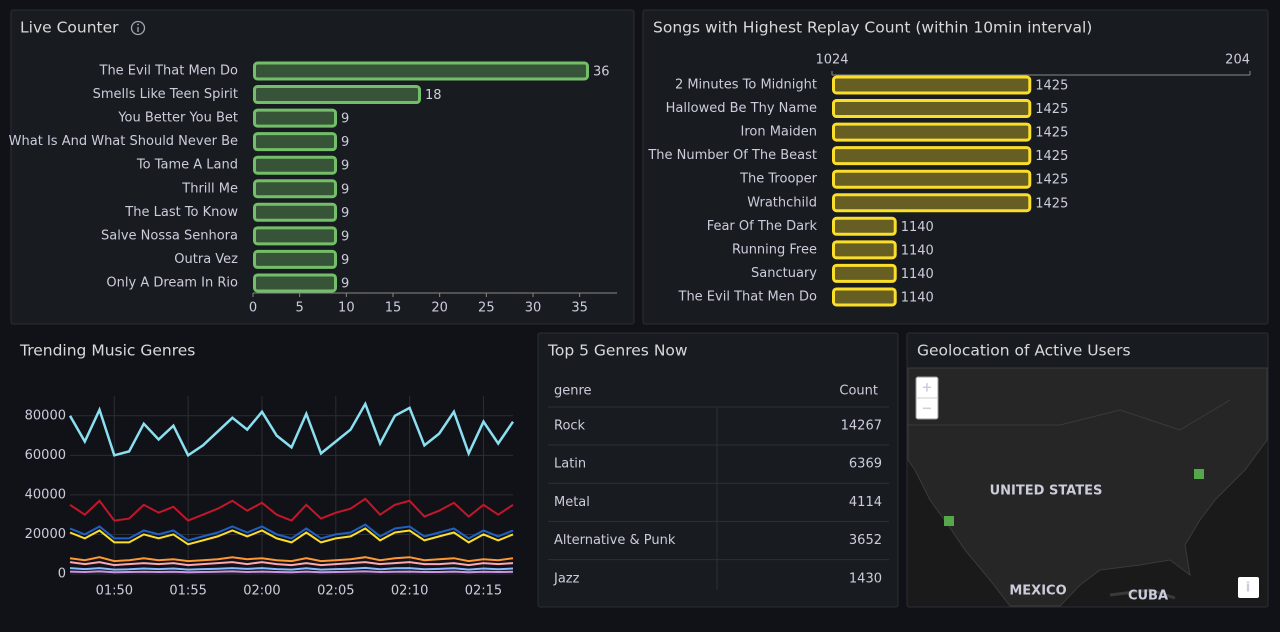 Image resolution: width=1280 pixels, height=632 pixels. What do you see at coordinates (573, 391) in the screenshot?
I see `column-header: genre` at bounding box center [573, 391].